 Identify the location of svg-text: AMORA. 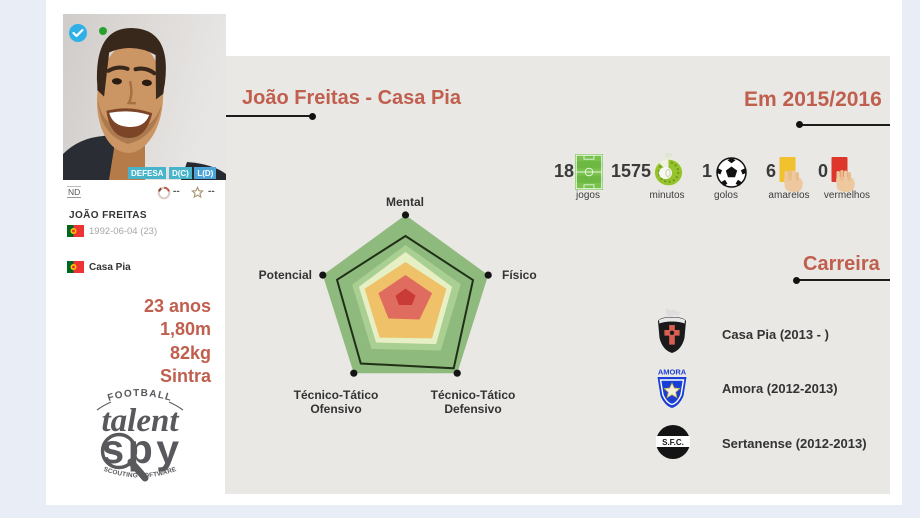
(672, 372).